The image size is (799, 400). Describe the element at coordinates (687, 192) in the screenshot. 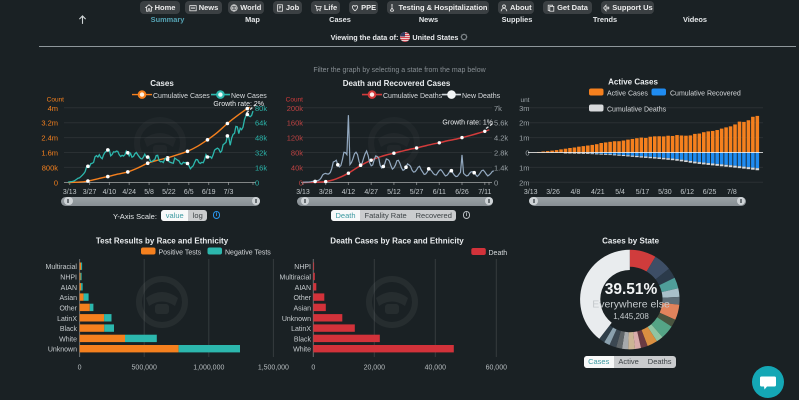

I see `svg-text: 6/12` at that location.